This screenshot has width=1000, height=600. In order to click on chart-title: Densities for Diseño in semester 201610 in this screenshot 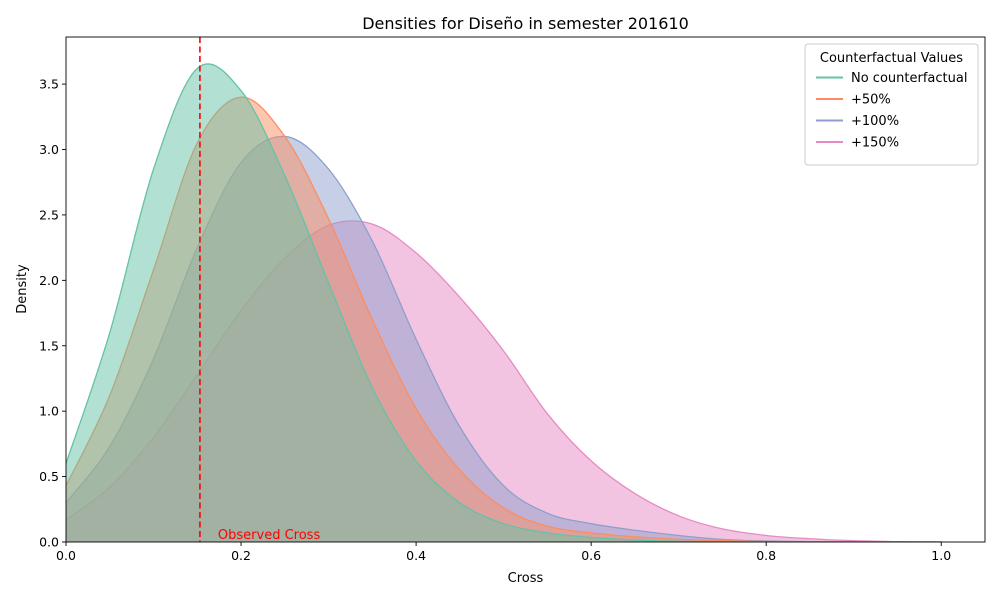, I will do `click(525, 23)`.